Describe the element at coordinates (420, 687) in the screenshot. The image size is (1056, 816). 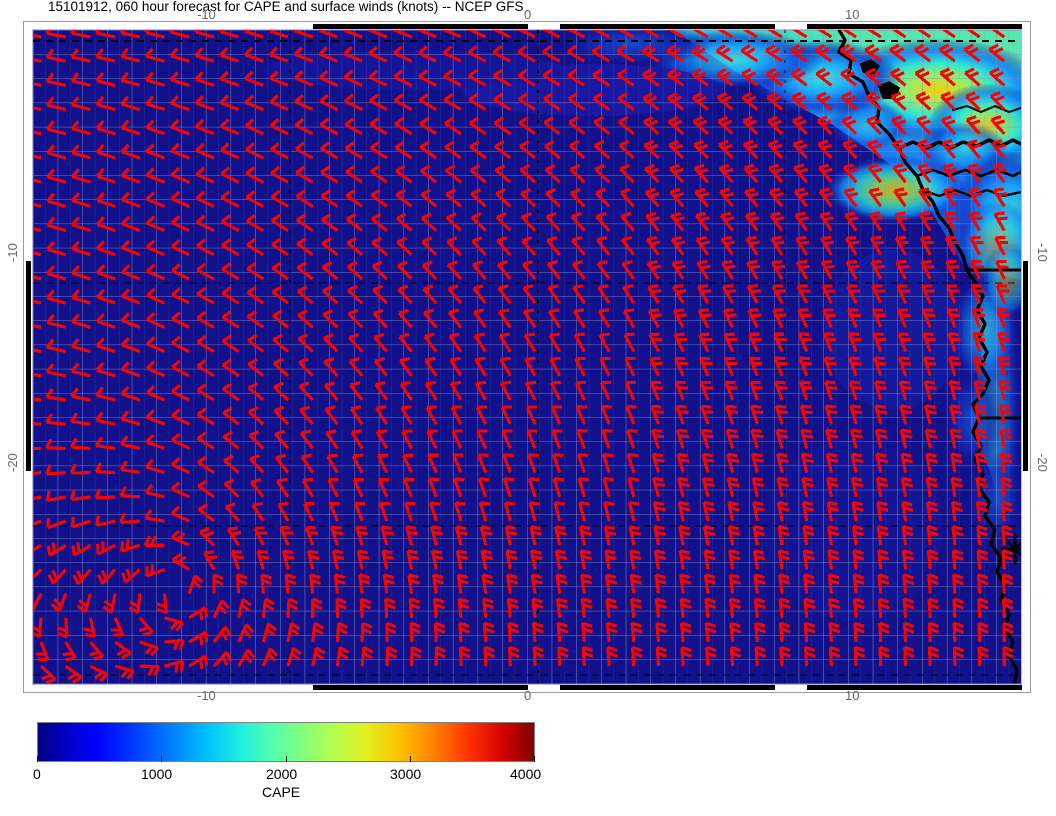
I see `axis-bar-bottom-seg1` at that location.